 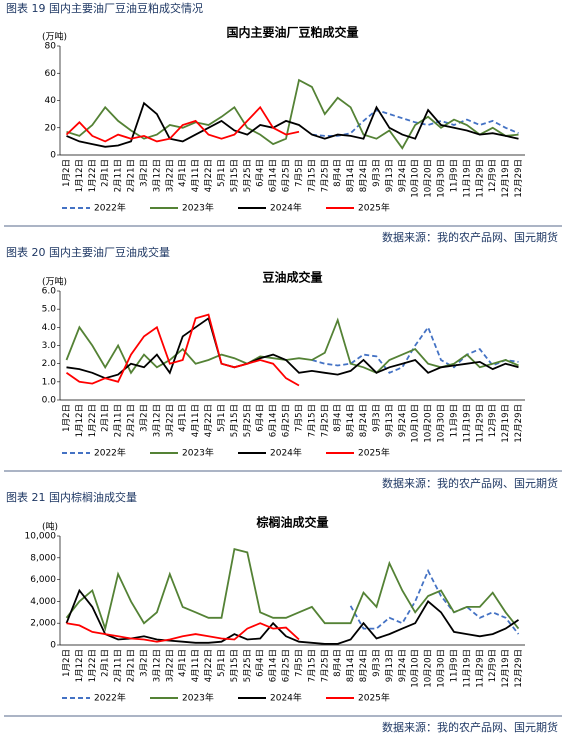 What do you see at coordinates (49, 364) in the screenshot?
I see `y-tick-label: 2.0` at bounding box center [49, 364].